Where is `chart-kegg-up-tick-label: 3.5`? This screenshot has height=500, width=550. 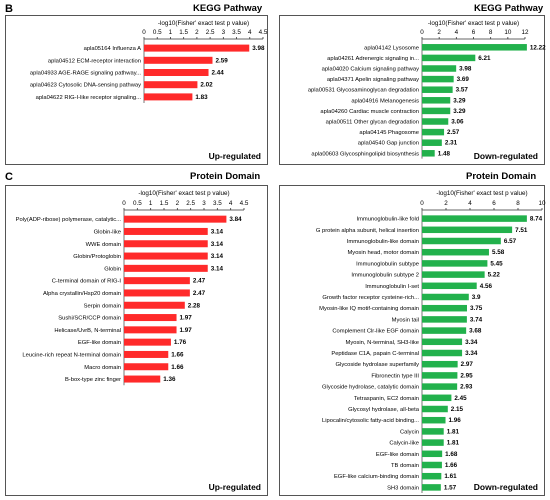
chart-kegg-up-tick-label: 3.5 is located at coordinates (236, 32).